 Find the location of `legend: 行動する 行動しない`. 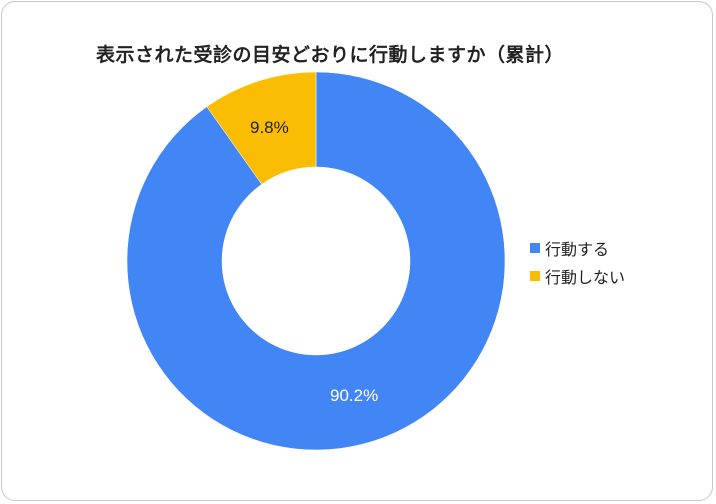

legend: 行動する 行動しない is located at coordinates (577, 262).